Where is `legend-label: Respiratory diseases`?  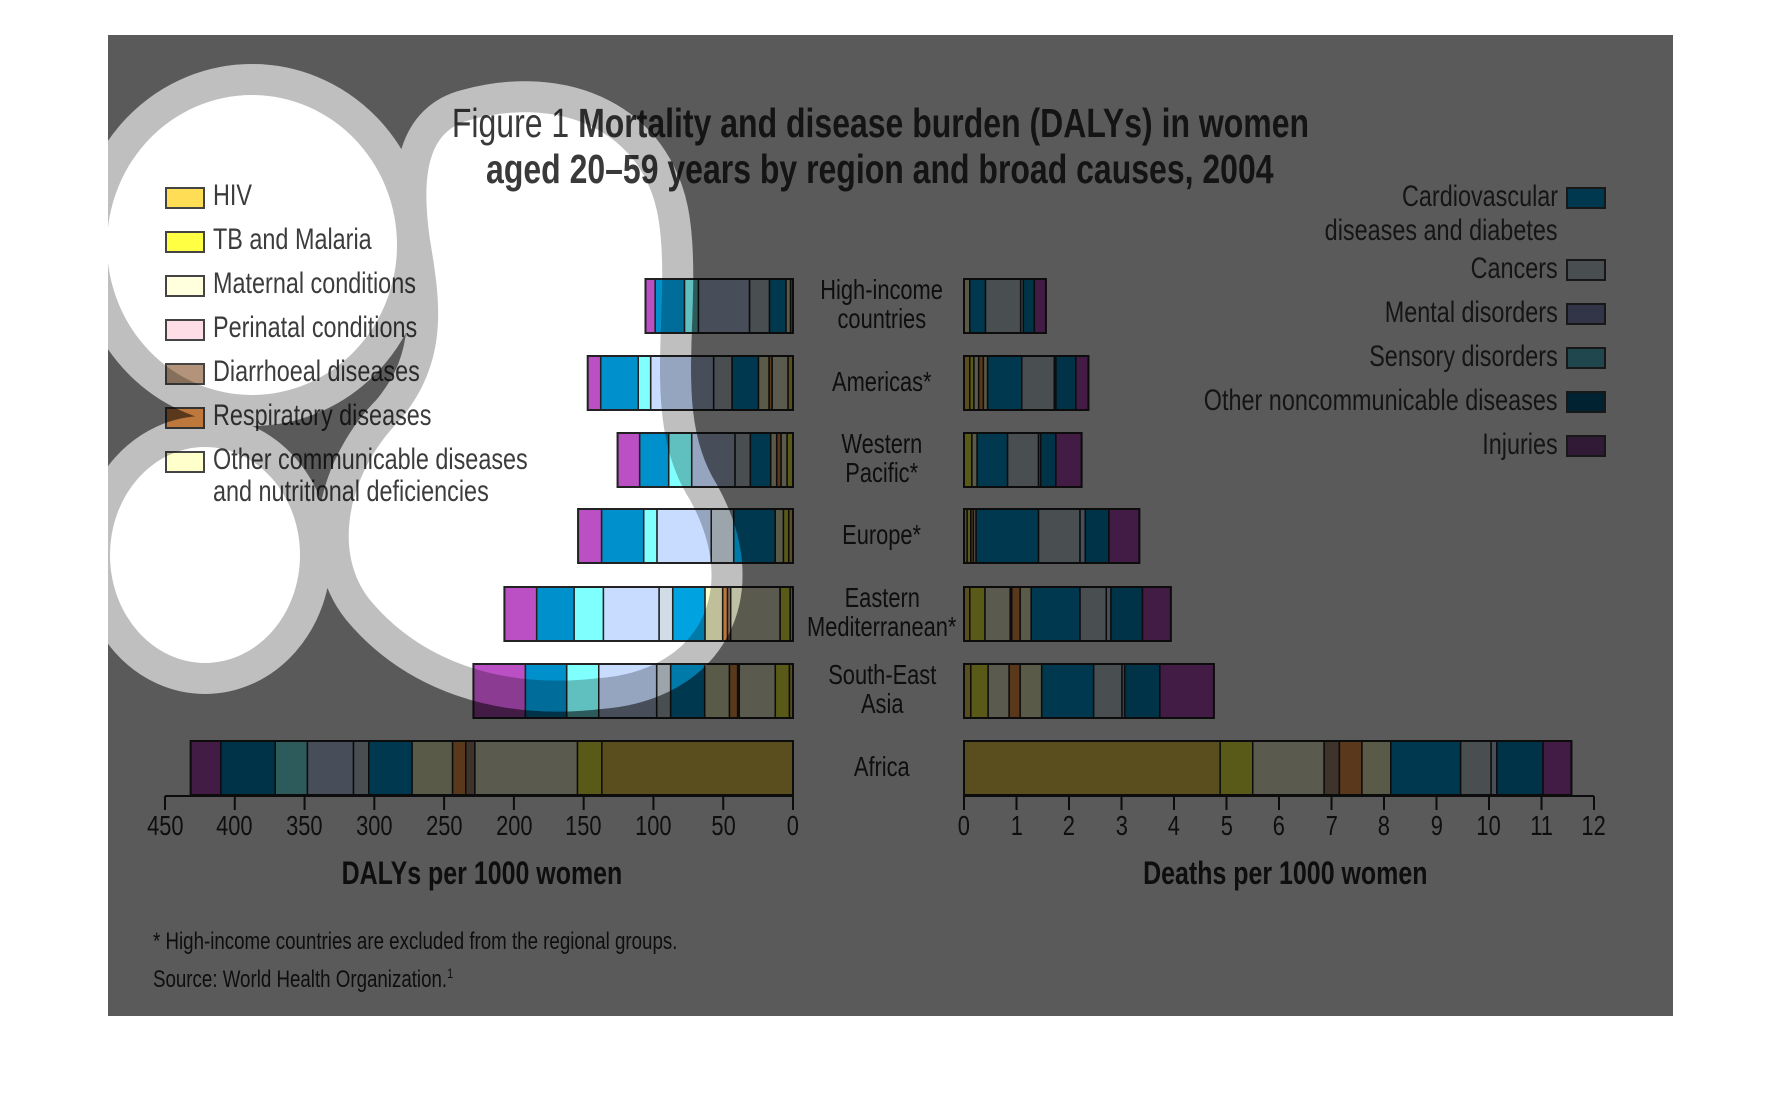
legend-label: Respiratory diseases is located at coordinates (322, 415).